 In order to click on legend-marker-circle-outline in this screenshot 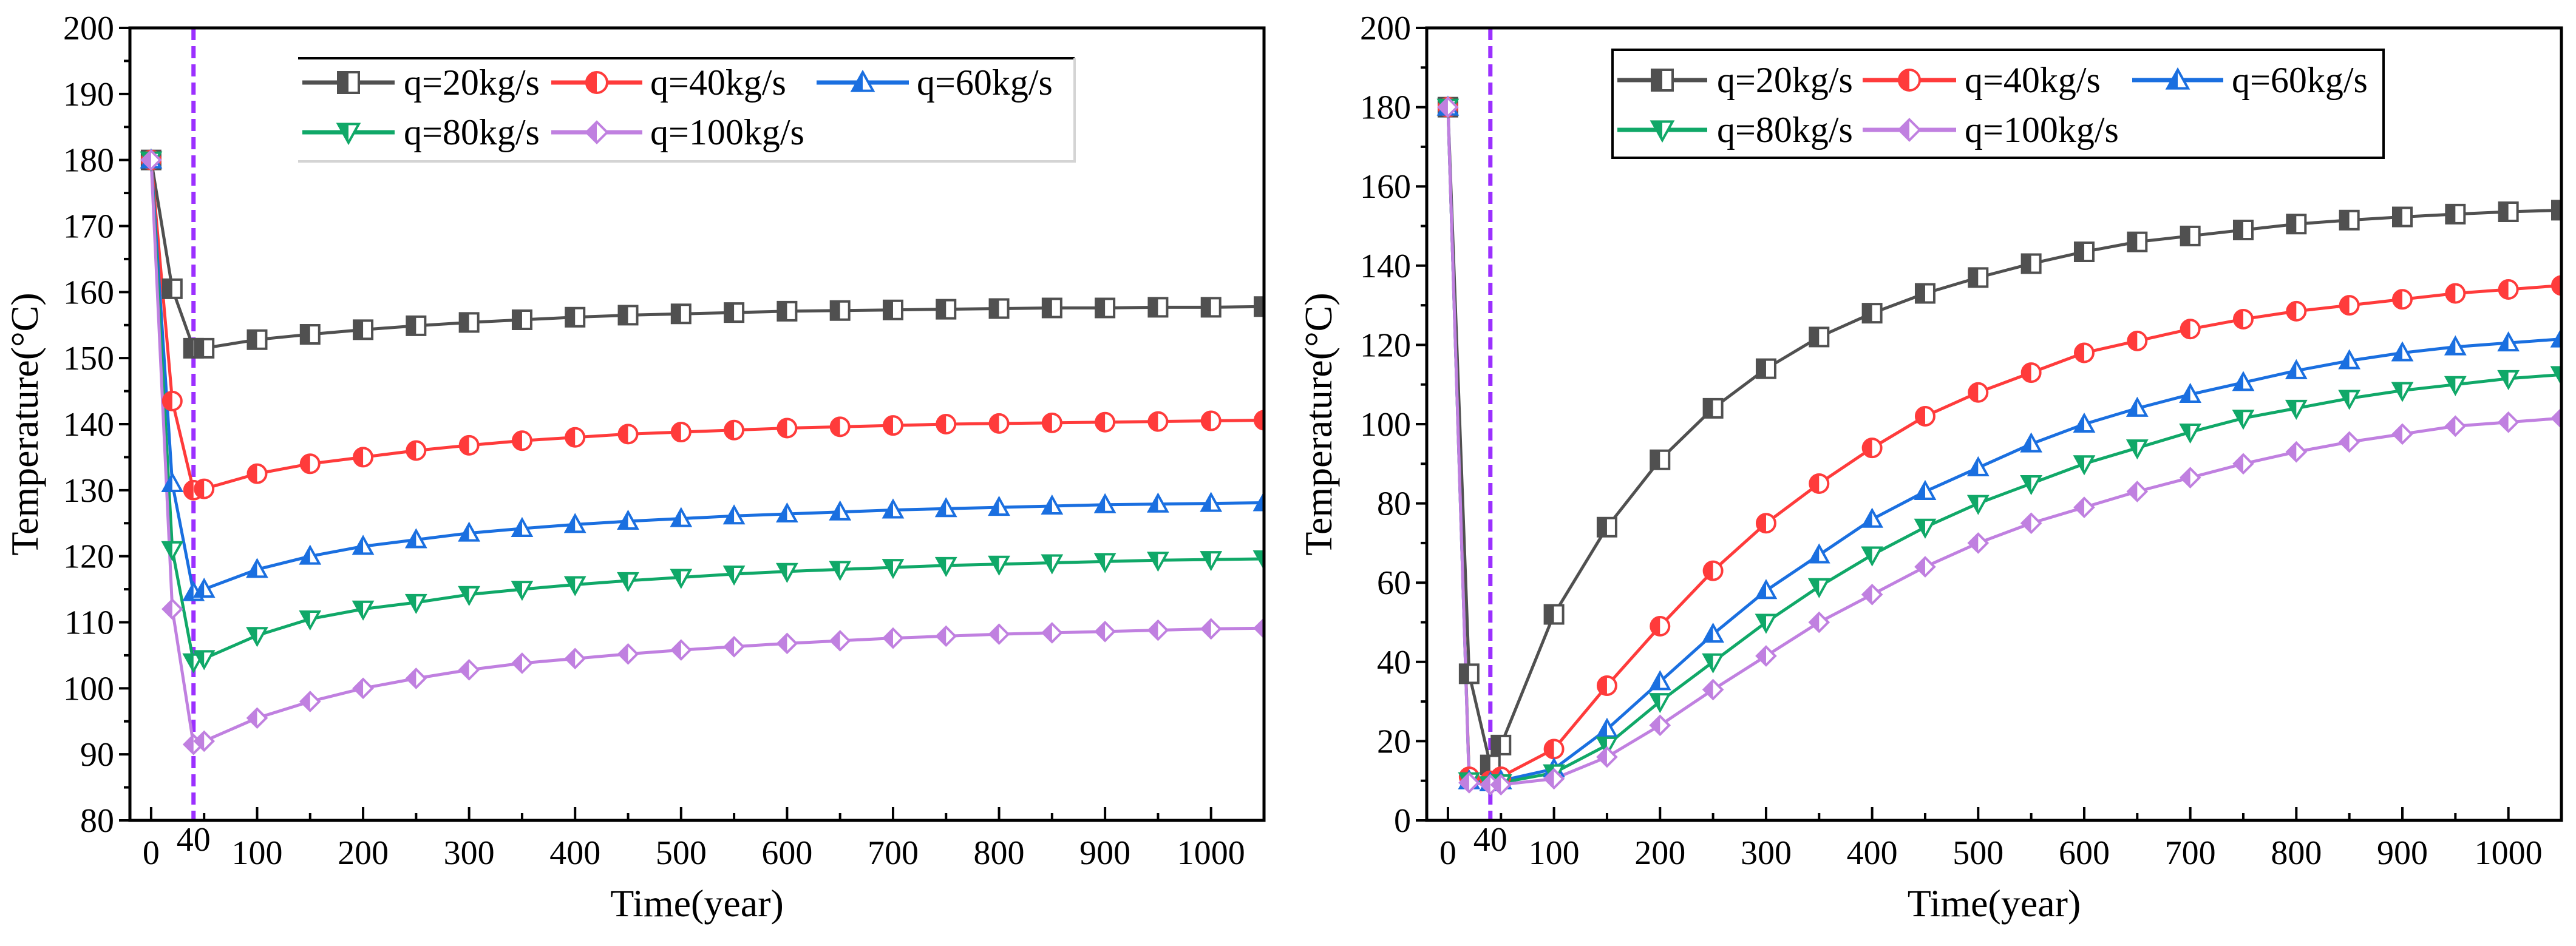, I will do `click(1909, 80)`.